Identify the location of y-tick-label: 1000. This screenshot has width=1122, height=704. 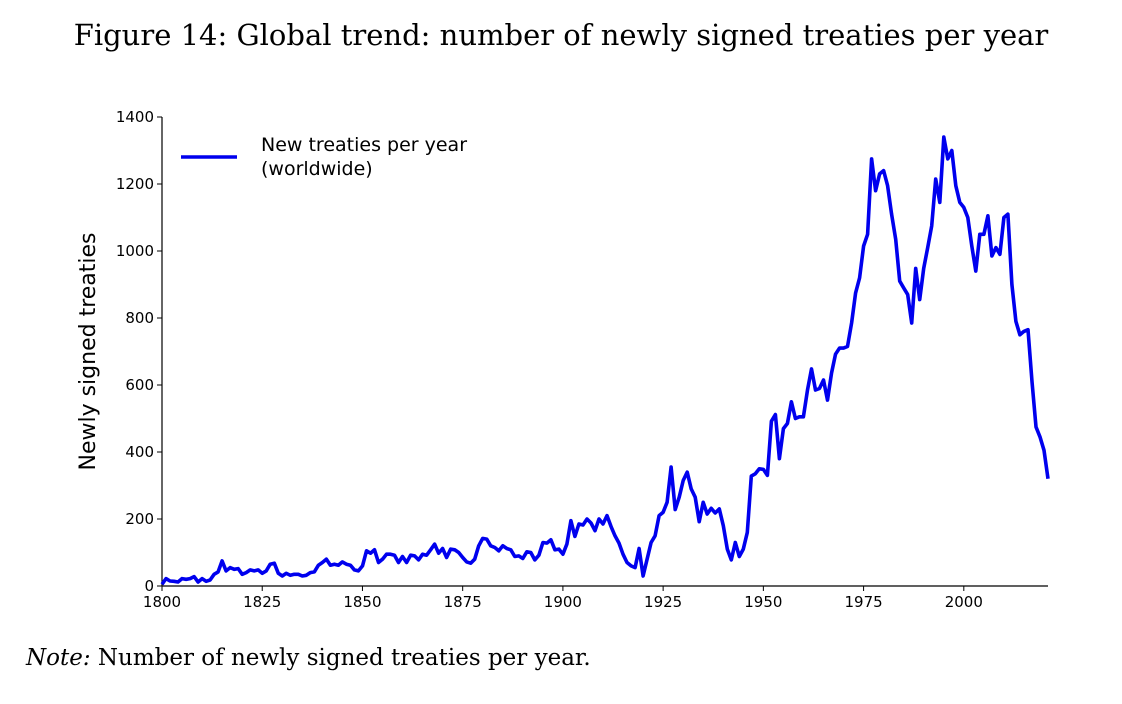
(135, 251).